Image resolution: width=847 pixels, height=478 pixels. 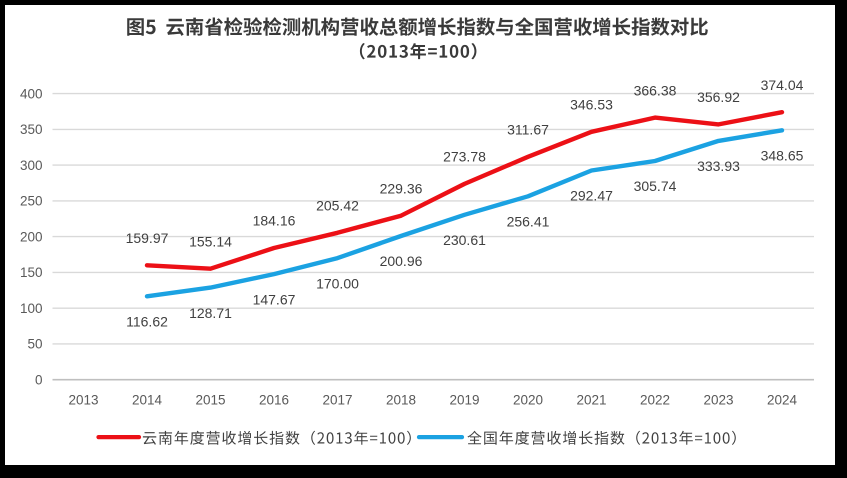 I want to click on svg-text: 2015, so click(x=210, y=400).